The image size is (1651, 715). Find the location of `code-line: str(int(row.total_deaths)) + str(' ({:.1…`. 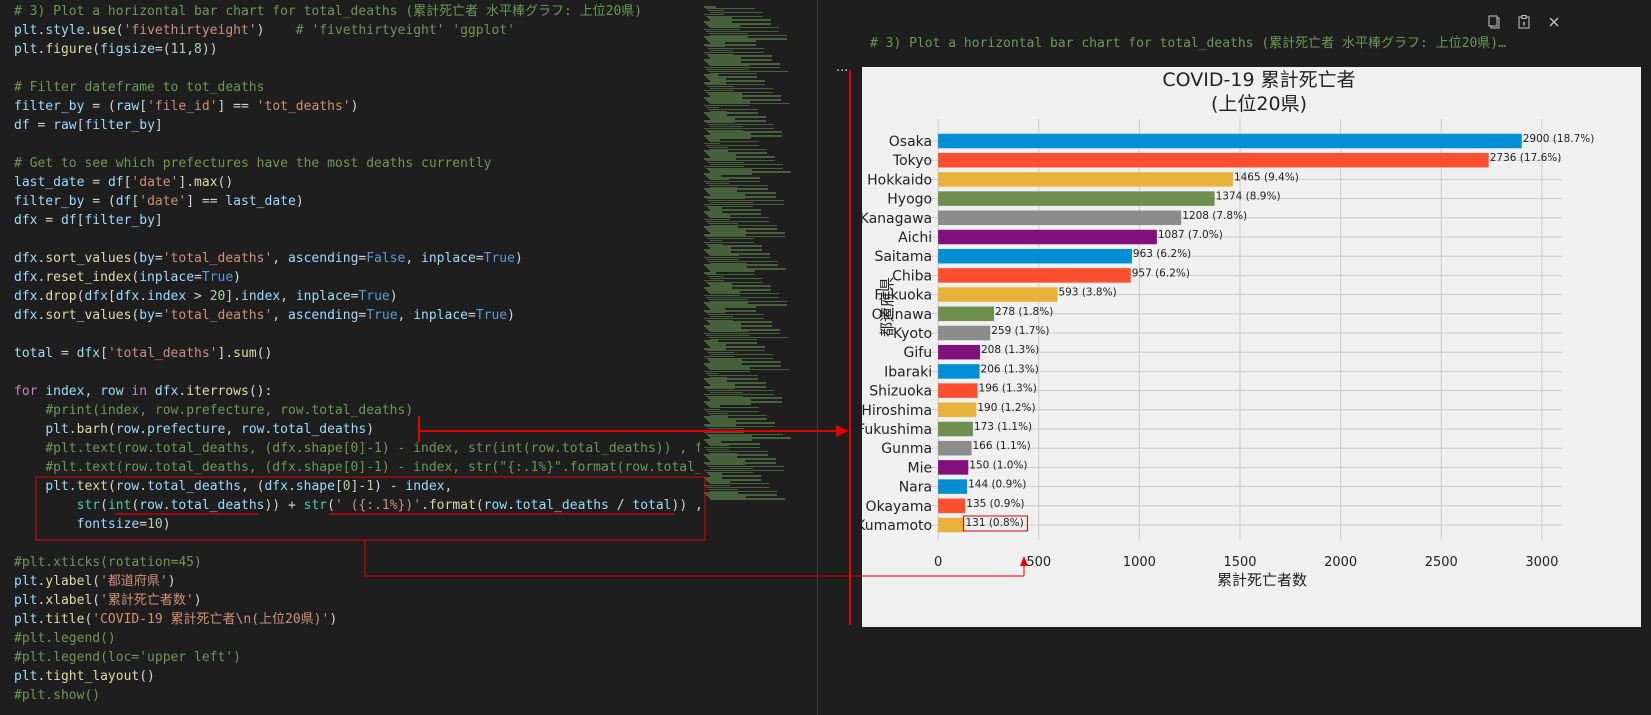

code-line: str(int(row.total_deaths)) + str(' ({:.1… is located at coordinates (389, 505).